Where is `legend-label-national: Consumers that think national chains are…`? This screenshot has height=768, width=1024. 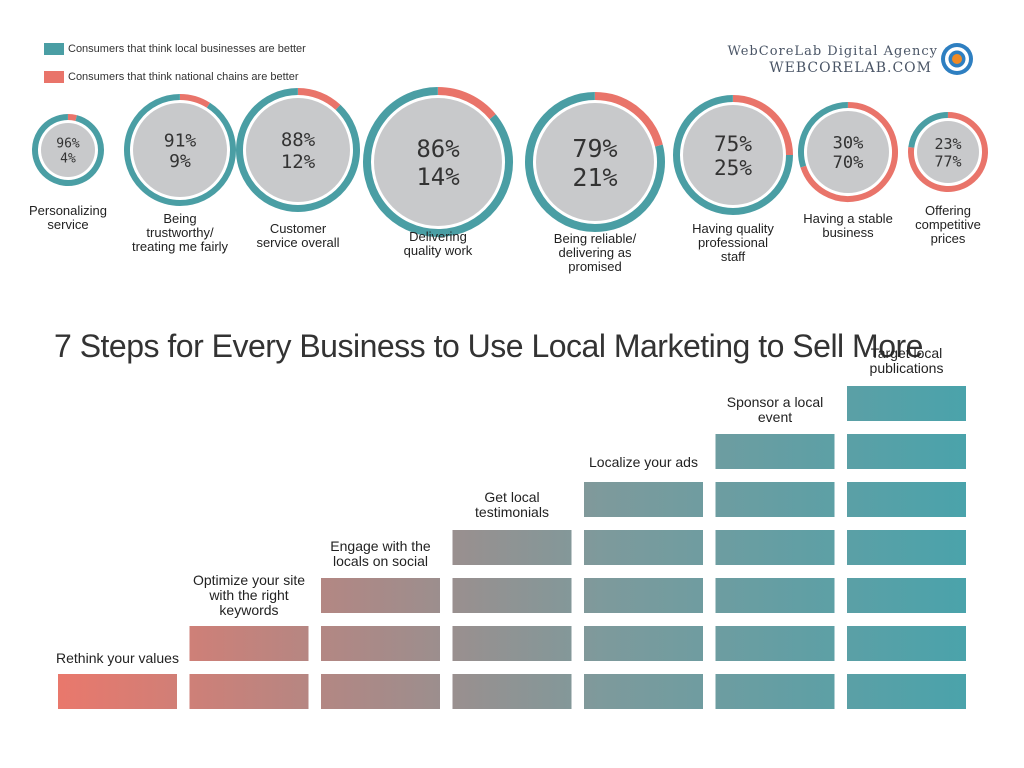
legend-label-national: Consumers that think national chains are… is located at coordinates (183, 77).